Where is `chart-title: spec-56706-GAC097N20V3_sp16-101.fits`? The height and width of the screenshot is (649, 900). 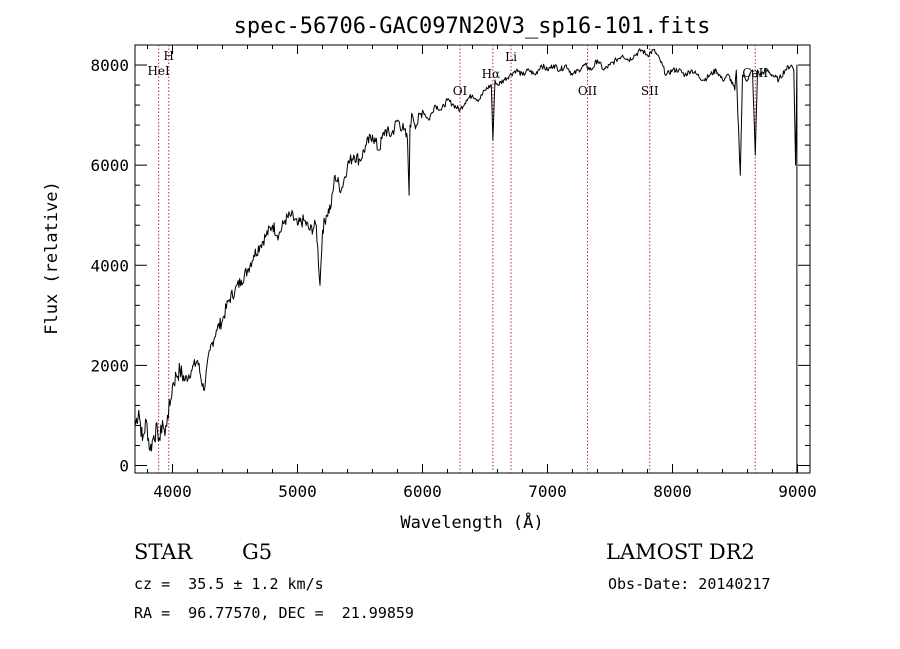
chart-title: spec-56706-GAC097N20V3_sp16-101.fits is located at coordinates (472, 26).